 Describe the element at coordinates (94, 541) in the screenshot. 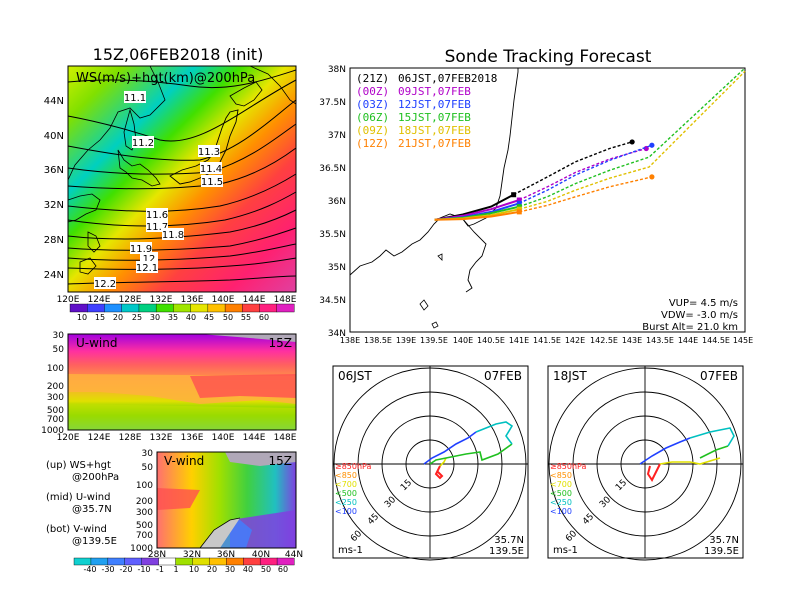

I see `legend-line: @139.5E` at that location.